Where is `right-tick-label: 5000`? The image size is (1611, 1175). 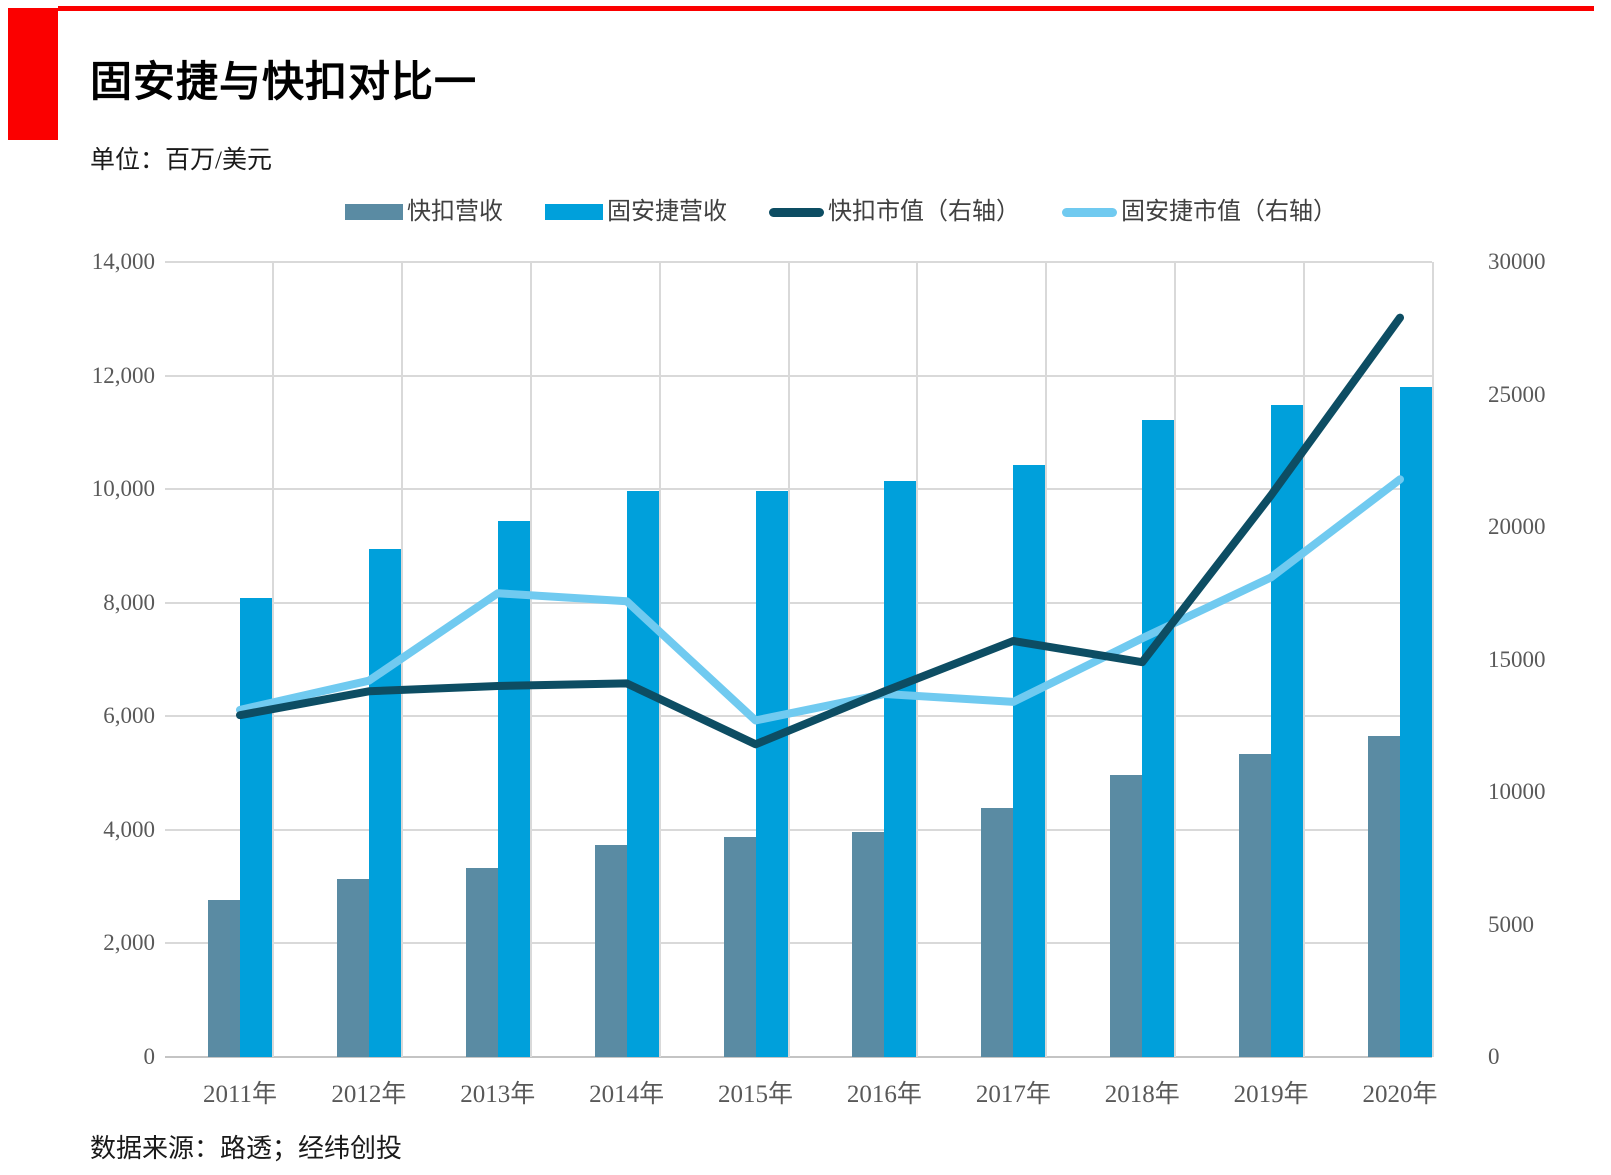
right-tick-label: 5000 is located at coordinates (1511, 924).